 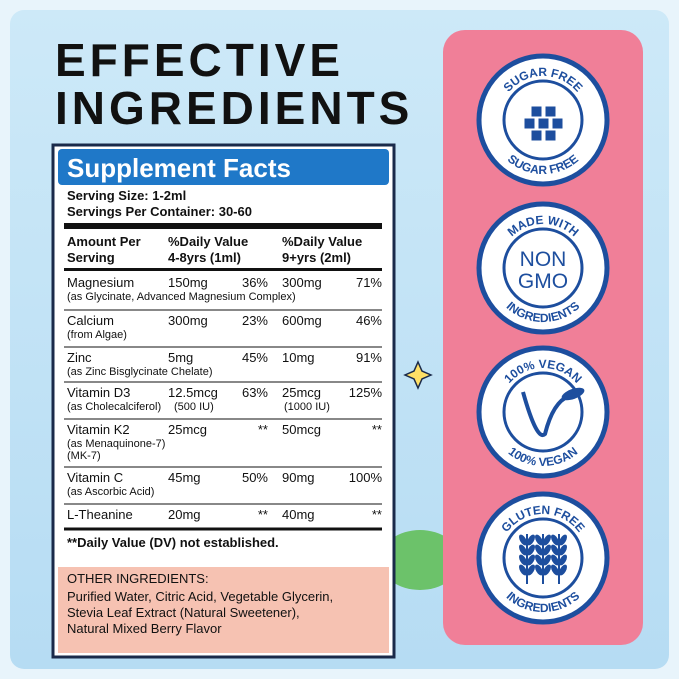 What do you see at coordinates (302, 320) in the screenshot?
I see `amount: 600mg` at bounding box center [302, 320].